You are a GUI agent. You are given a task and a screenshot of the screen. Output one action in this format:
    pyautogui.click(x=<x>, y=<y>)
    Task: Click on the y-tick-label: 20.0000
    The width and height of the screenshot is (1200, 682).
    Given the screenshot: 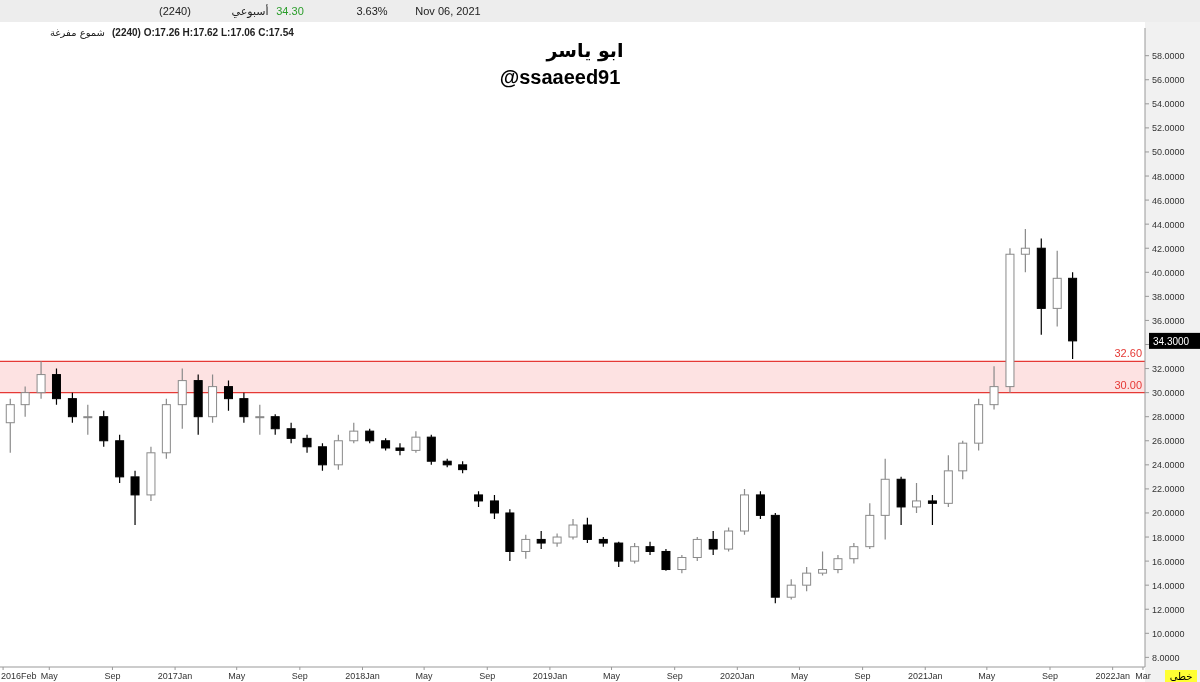 What is the action you would take?
    pyautogui.click(x=1168, y=513)
    